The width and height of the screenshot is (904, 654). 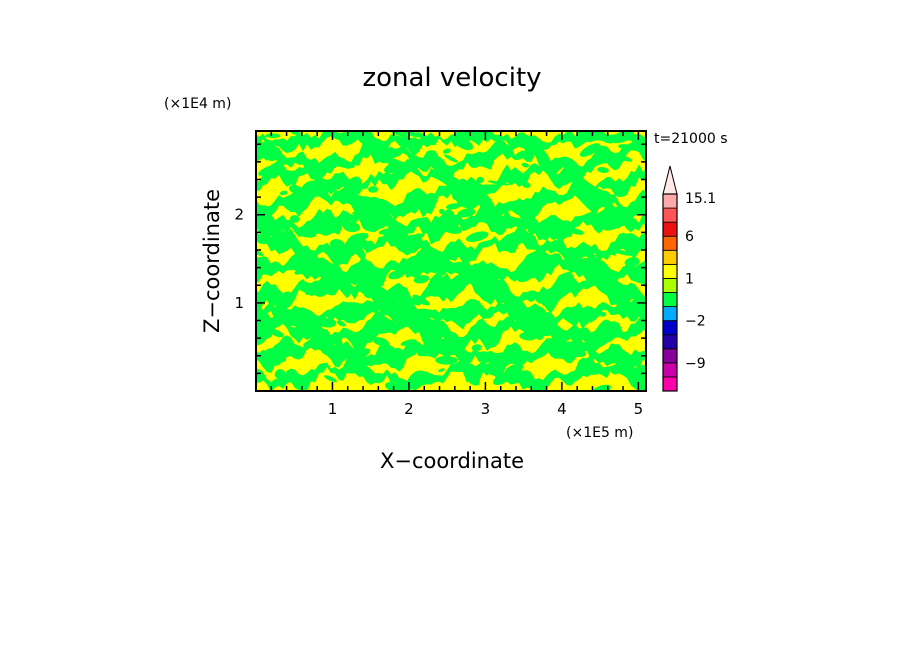 I want to click on y-unit-label: (×1E4 m), so click(x=197, y=104).